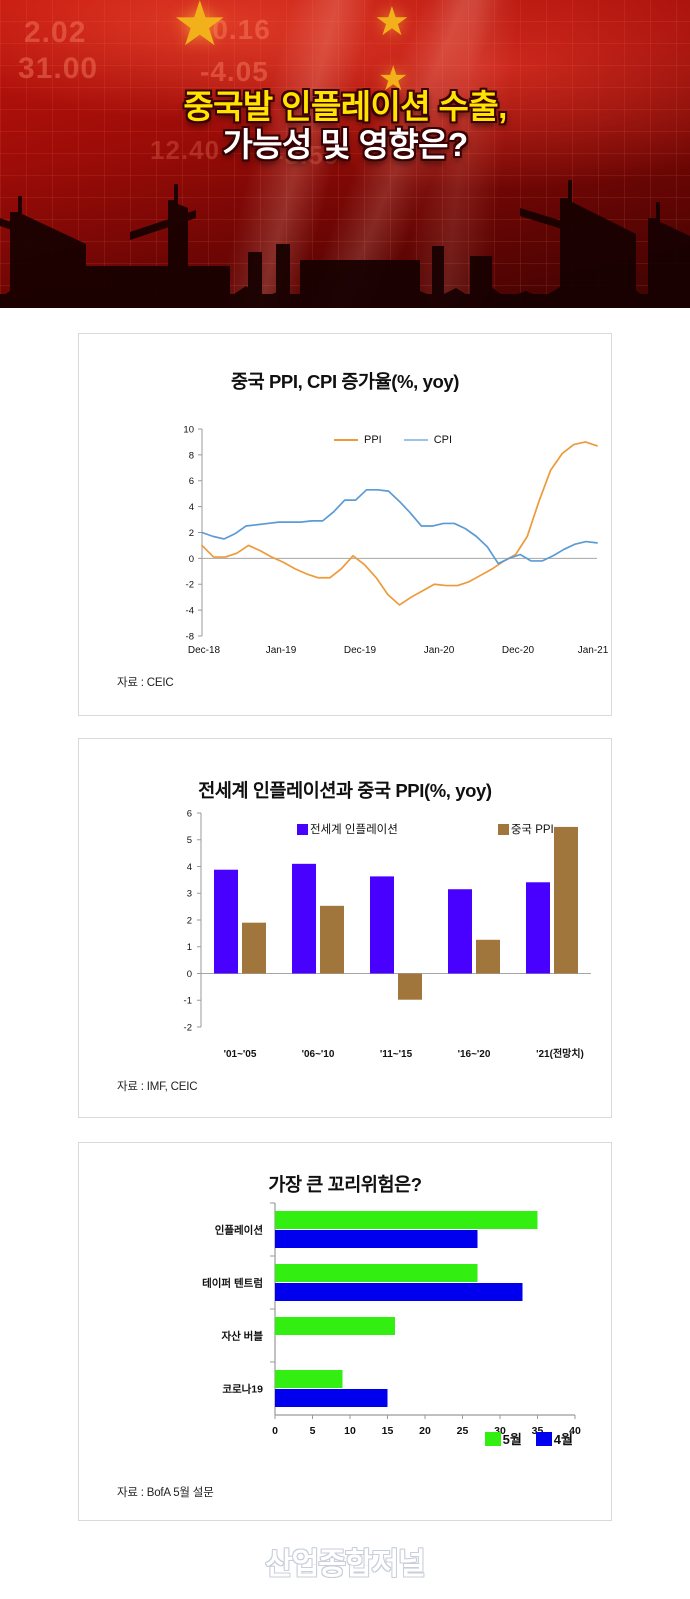 The image size is (690, 1599). Describe the element at coordinates (373, 440) in the screenshot. I see `legend-label-ppi: PPI` at that location.